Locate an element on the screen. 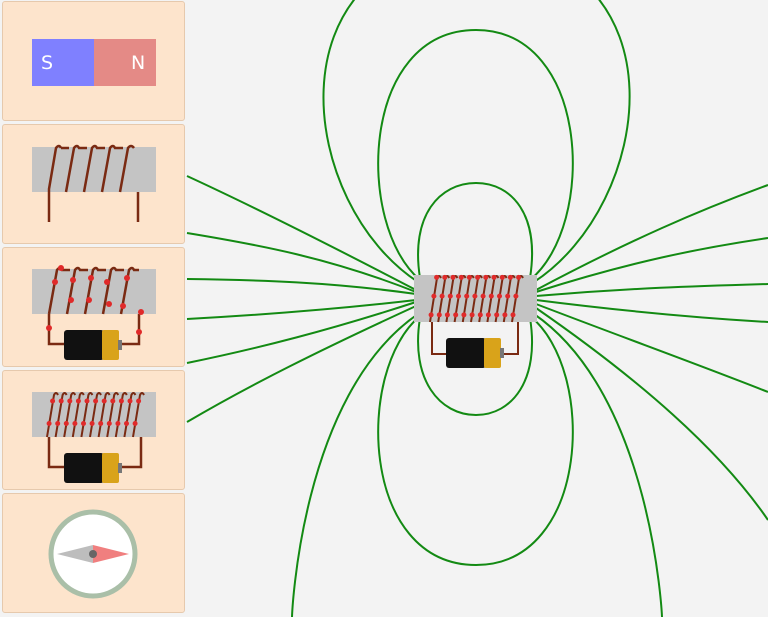  palette-coil is located at coordinates (93, 184).